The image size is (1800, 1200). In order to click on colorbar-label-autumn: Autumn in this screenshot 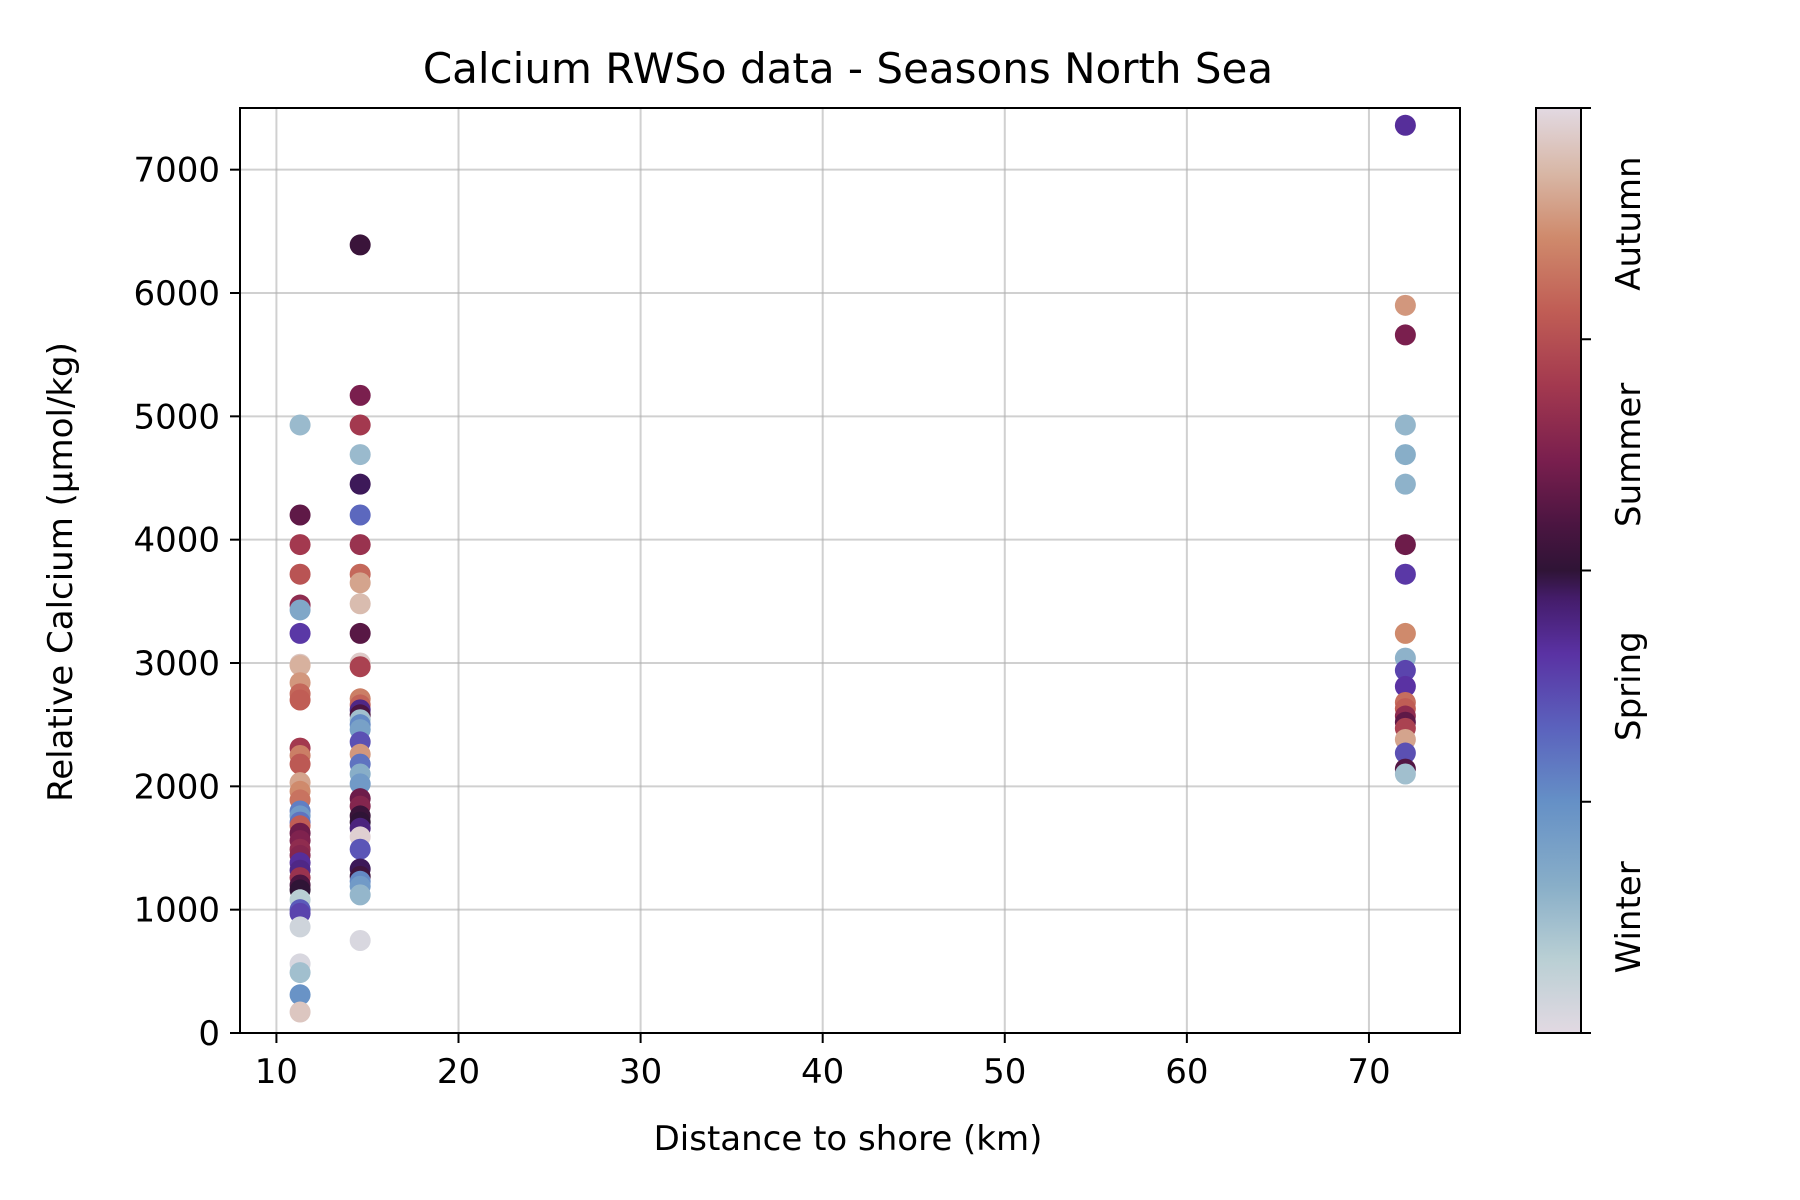, I will do `click(1629, 223)`.